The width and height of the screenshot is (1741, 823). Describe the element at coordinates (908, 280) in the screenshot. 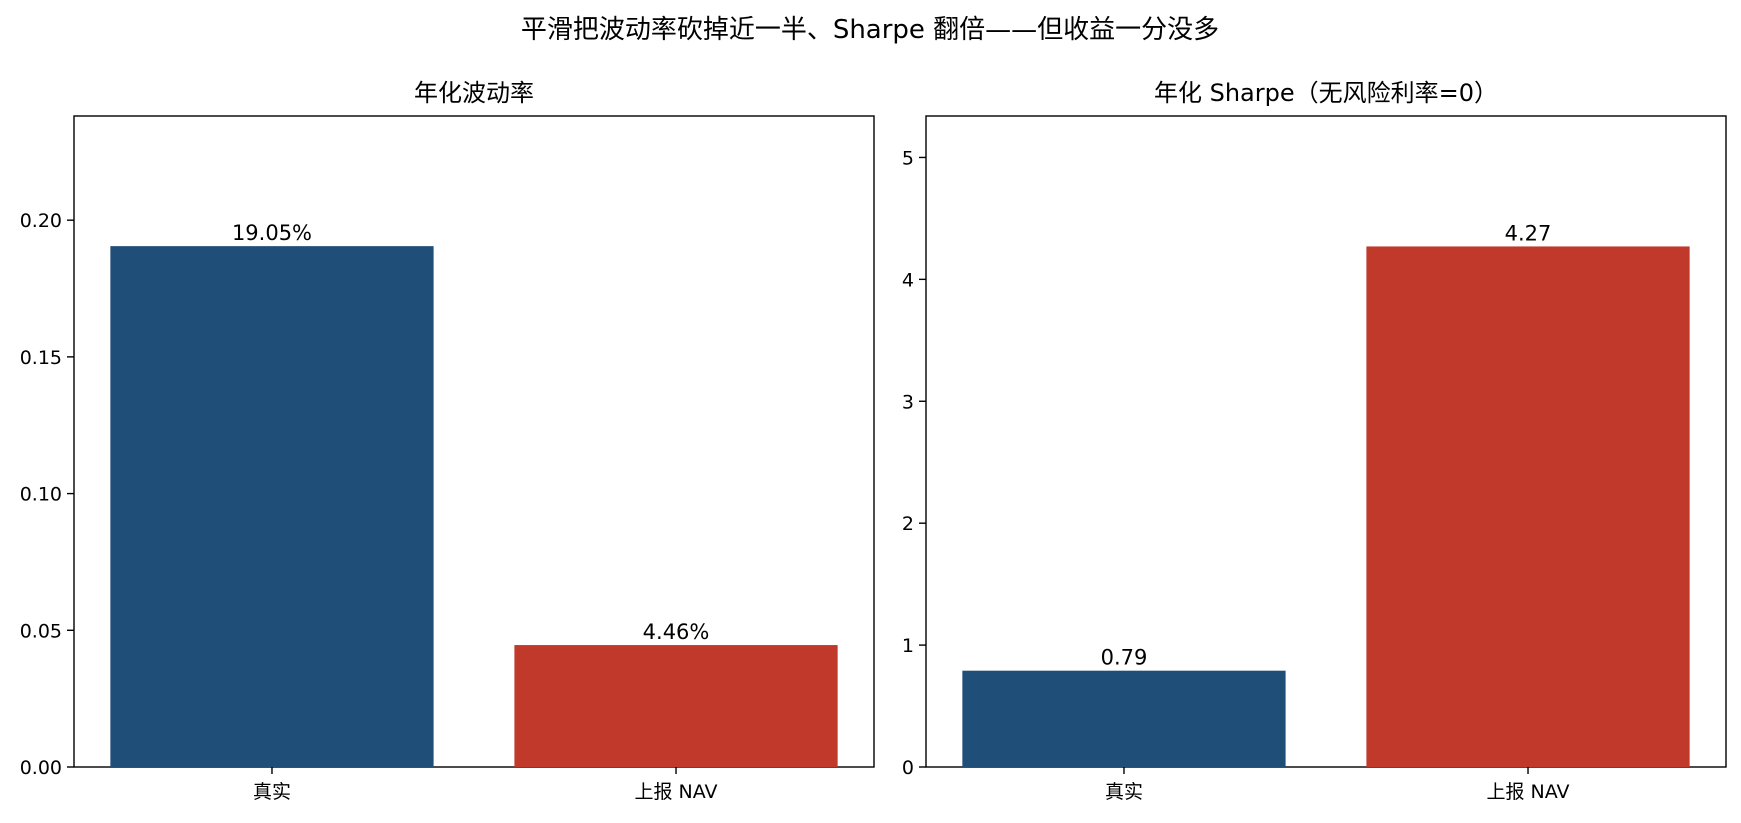

I see `sharpe-y-tick-label: 4` at that location.